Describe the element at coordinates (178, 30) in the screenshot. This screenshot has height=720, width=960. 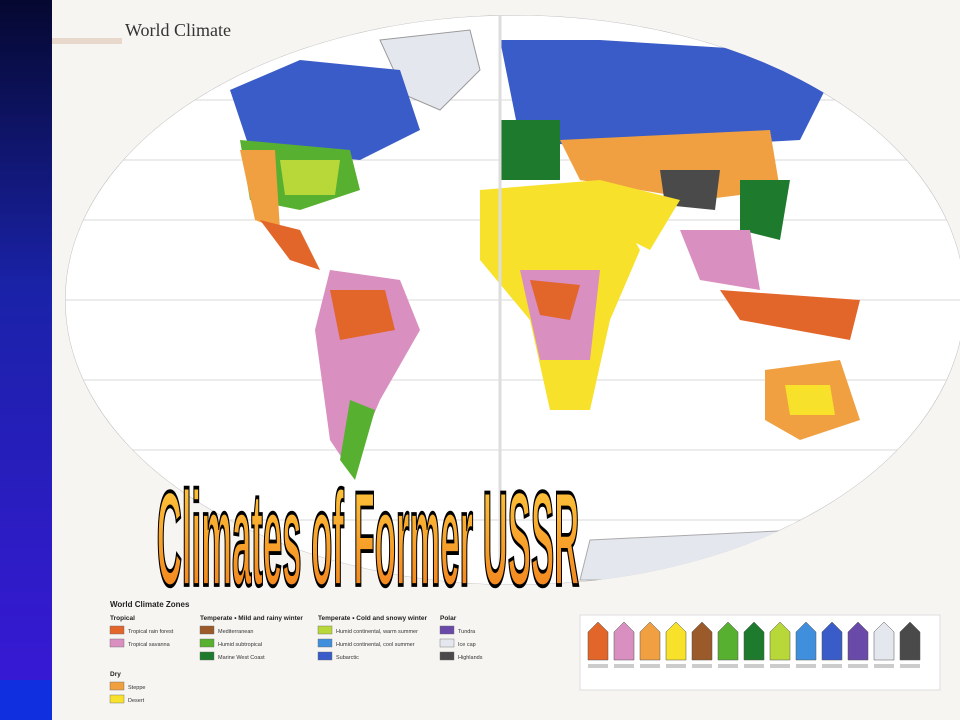
I see `map-title: World Climate` at that location.